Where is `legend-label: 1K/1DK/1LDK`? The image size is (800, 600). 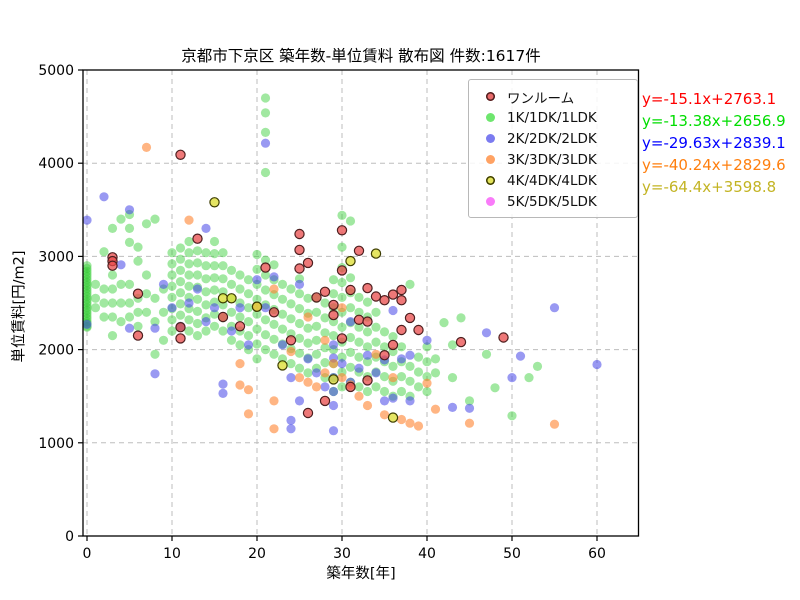
legend-label: 1K/1DK/1LDK is located at coordinates (552, 117).